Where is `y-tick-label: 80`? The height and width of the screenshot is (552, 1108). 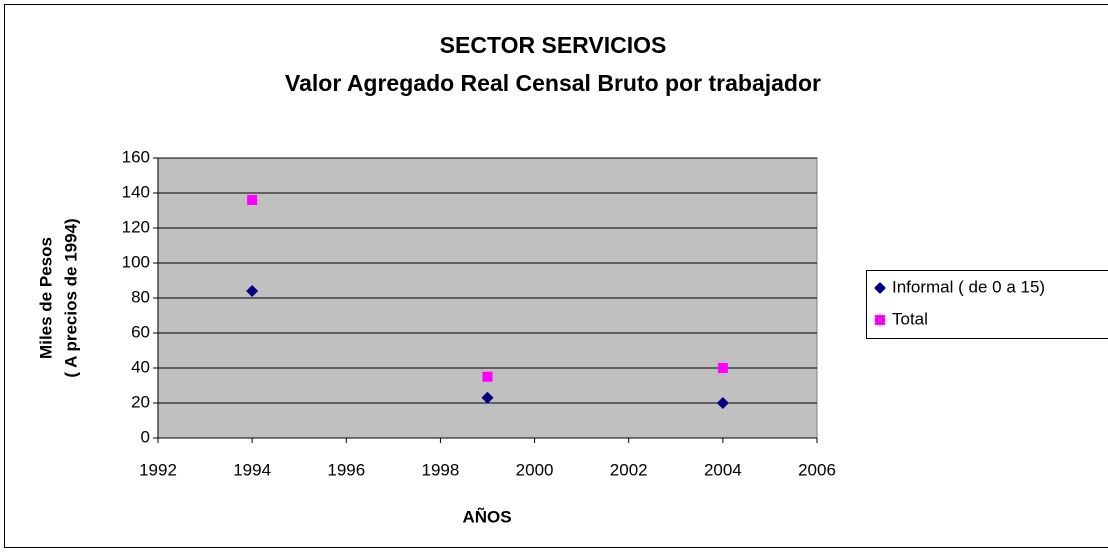
y-tick-label: 80 is located at coordinates (140, 296).